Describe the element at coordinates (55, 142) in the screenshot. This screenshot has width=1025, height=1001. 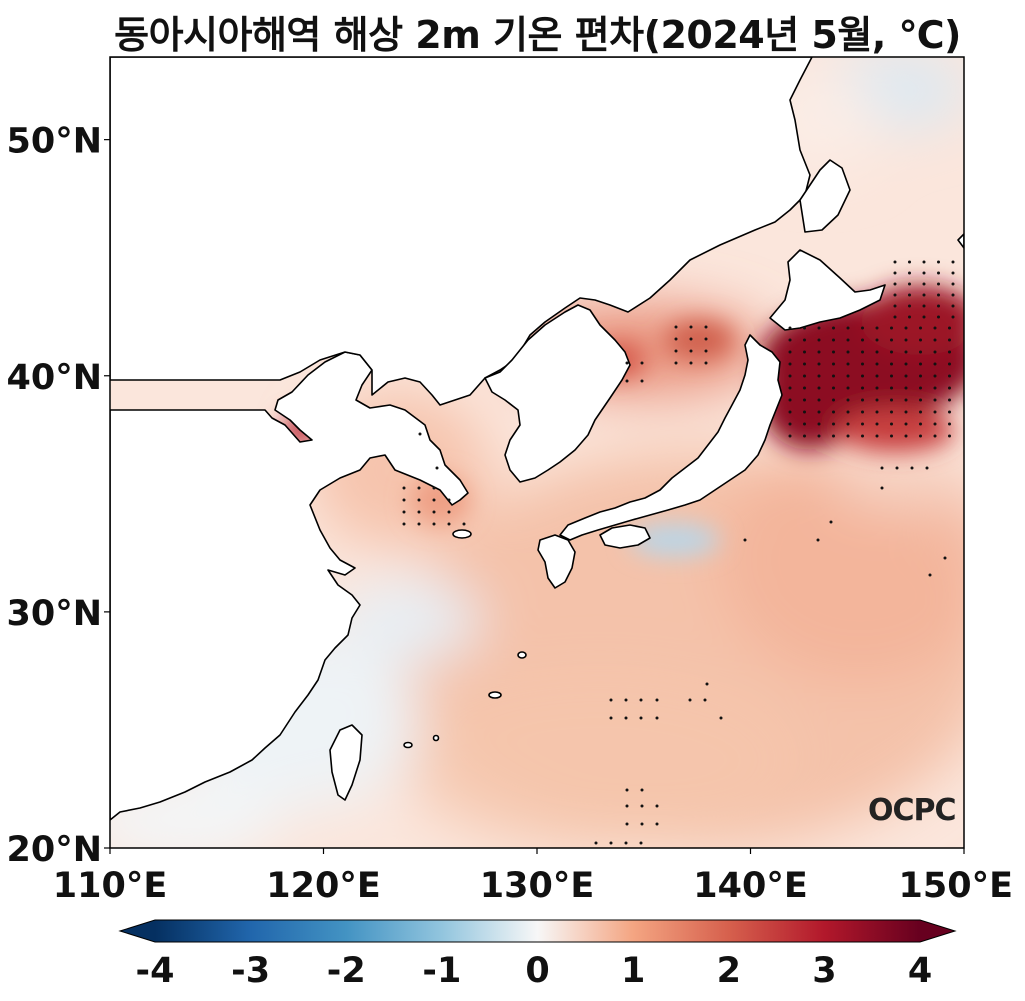
I see `y-tick-label: 50°N` at that location.